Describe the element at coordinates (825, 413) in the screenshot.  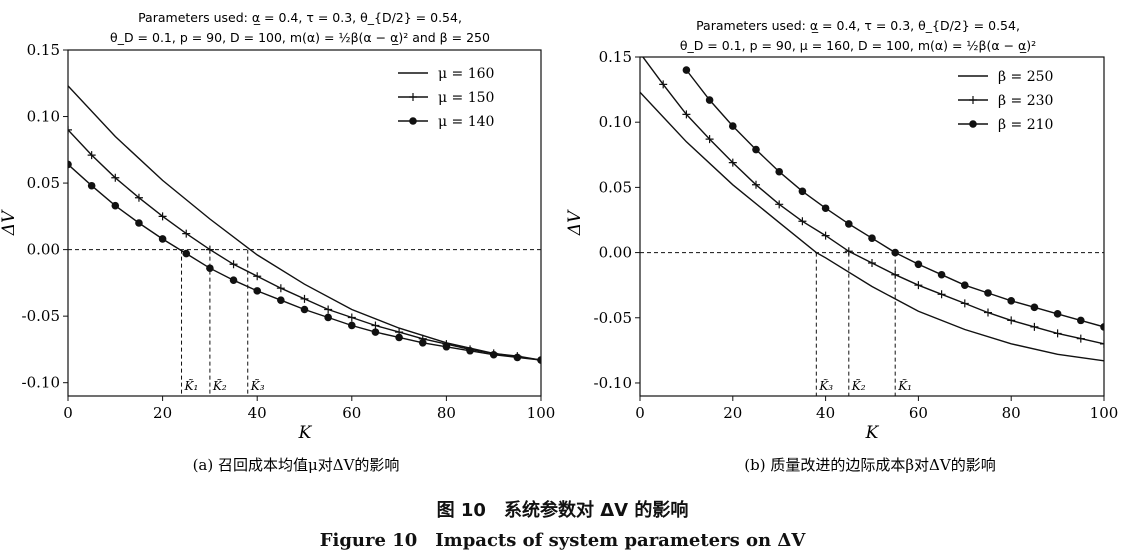
I see `panel-b-x-tick-label: 40` at that location.